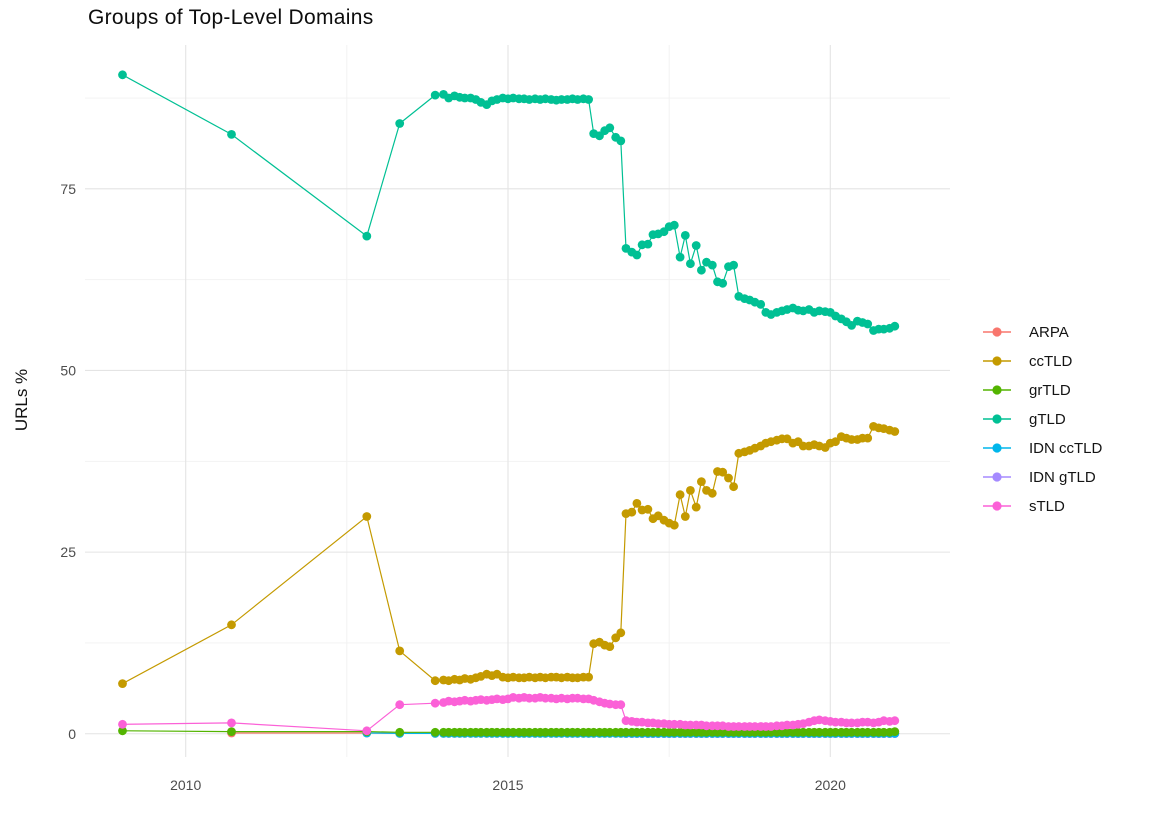 Image resolution: width=1164 pixels, height=827 pixels. What do you see at coordinates (1051, 361) in the screenshot?
I see `legend-label: ccTLD` at bounding box center [1051, 361].